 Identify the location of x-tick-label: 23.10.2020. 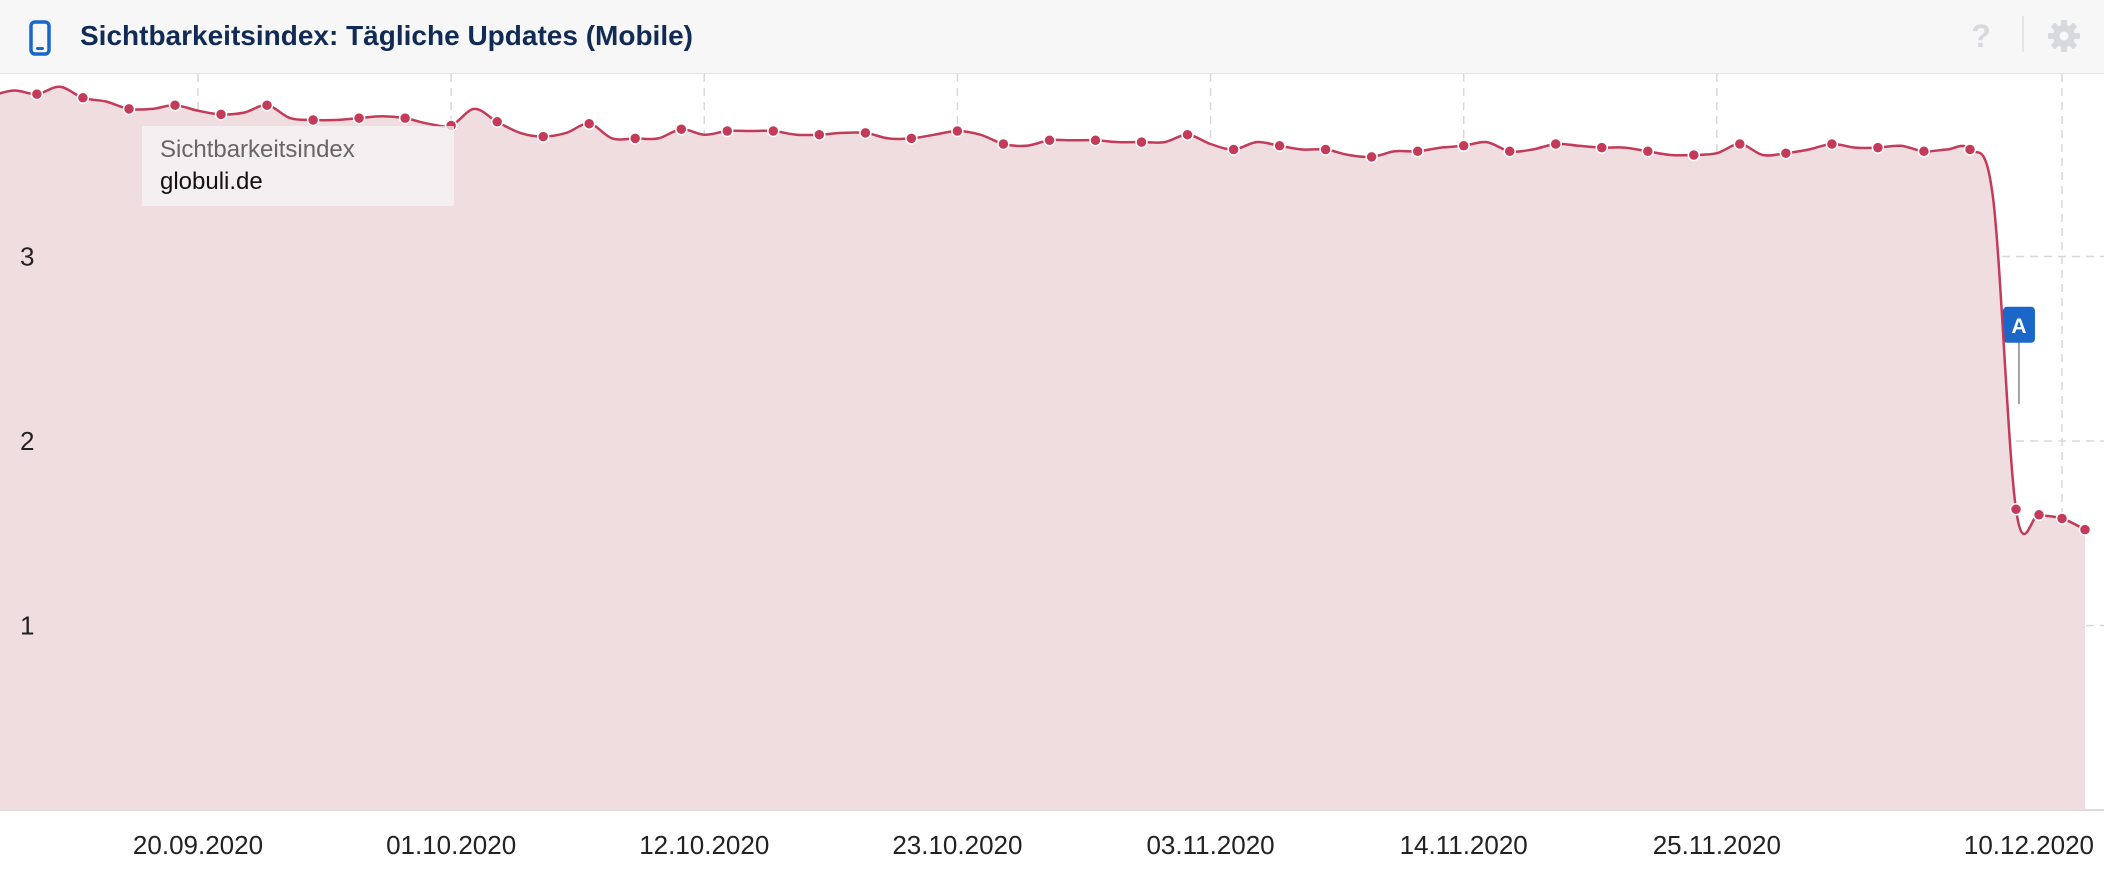
(957, 845).